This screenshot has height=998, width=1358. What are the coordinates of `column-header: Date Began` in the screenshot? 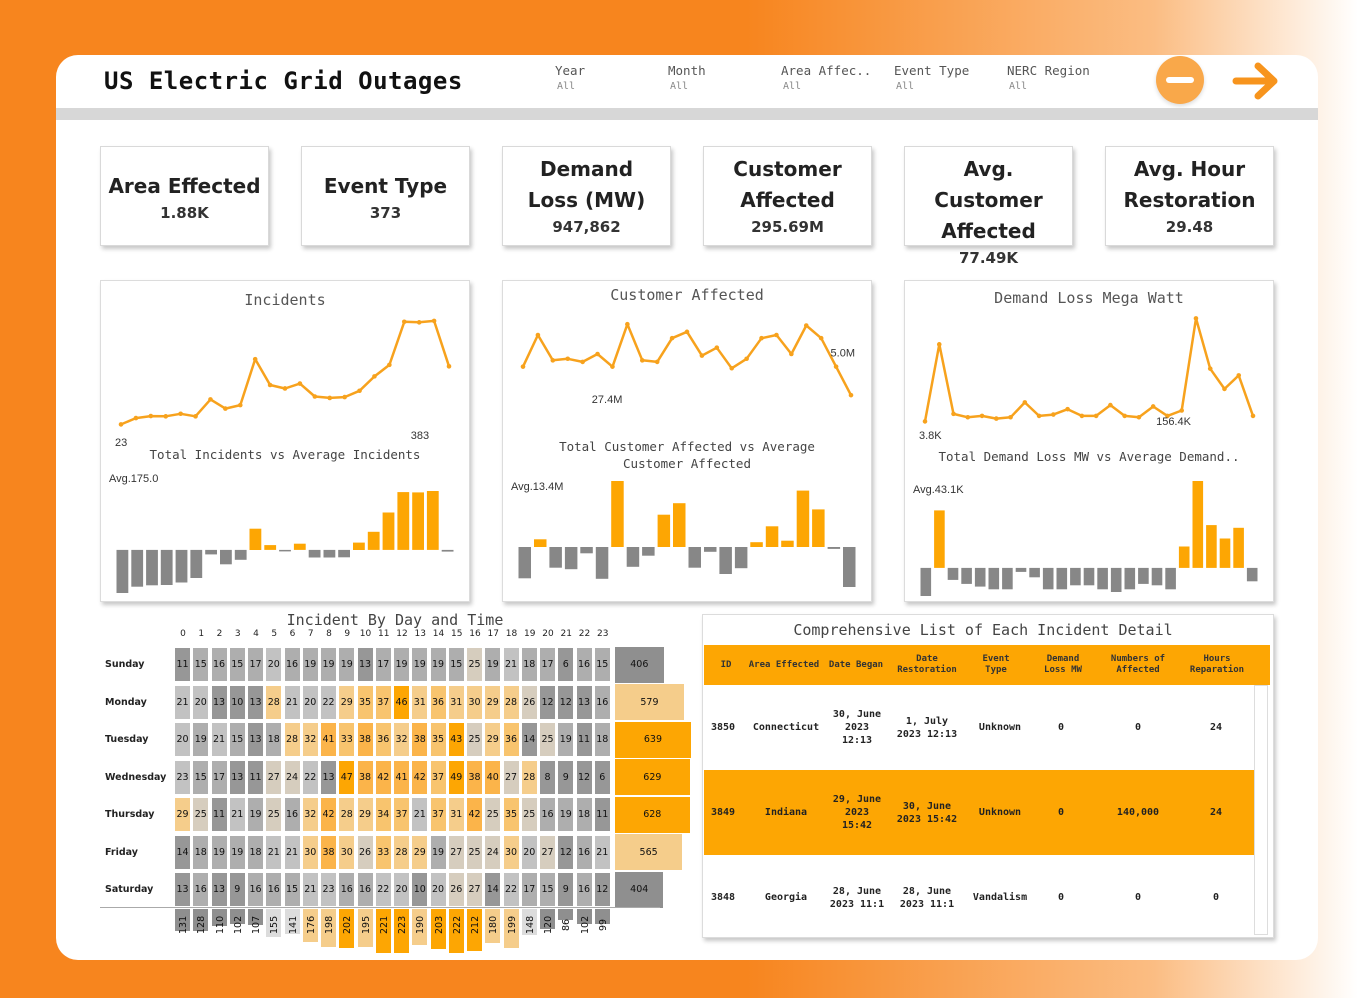 It's located at (856, 664).